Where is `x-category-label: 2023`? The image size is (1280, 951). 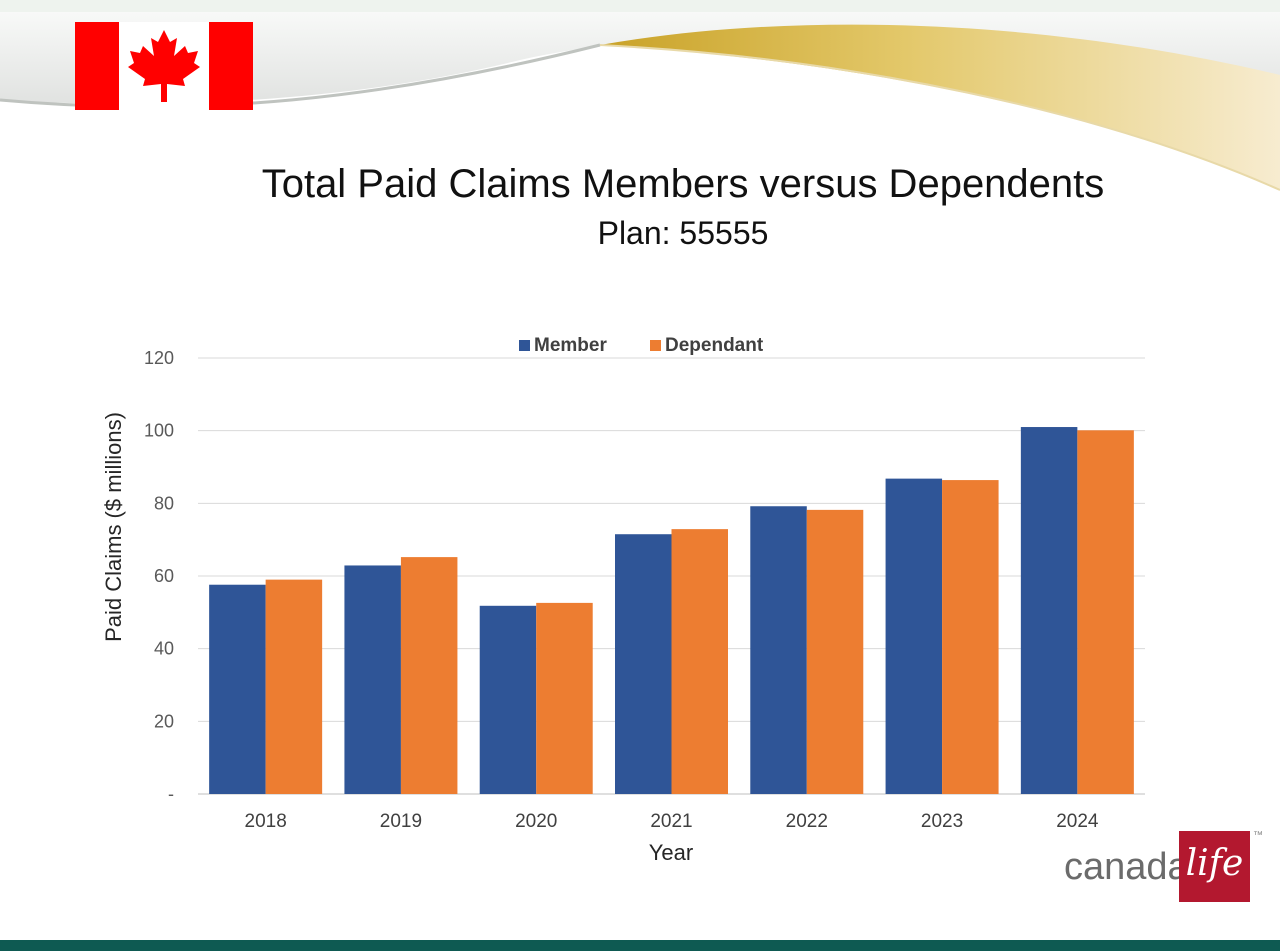 x-category-label: 2023 is located at coordinates (942, 821).